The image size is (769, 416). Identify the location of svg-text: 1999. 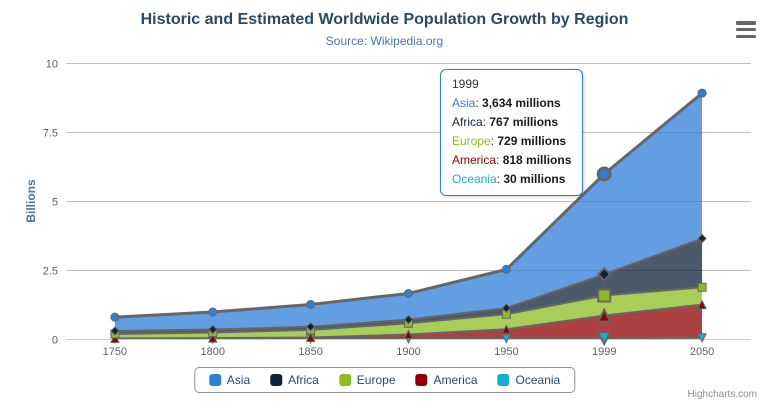
(604, 352).